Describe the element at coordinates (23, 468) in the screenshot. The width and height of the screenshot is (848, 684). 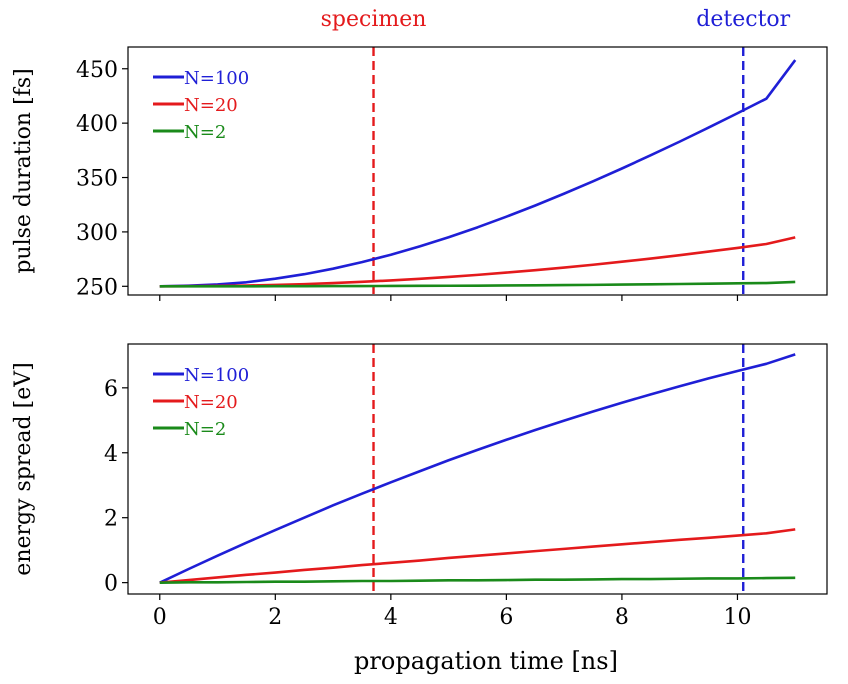
I see `y-axis-label: energy spread [eV]` at that location.